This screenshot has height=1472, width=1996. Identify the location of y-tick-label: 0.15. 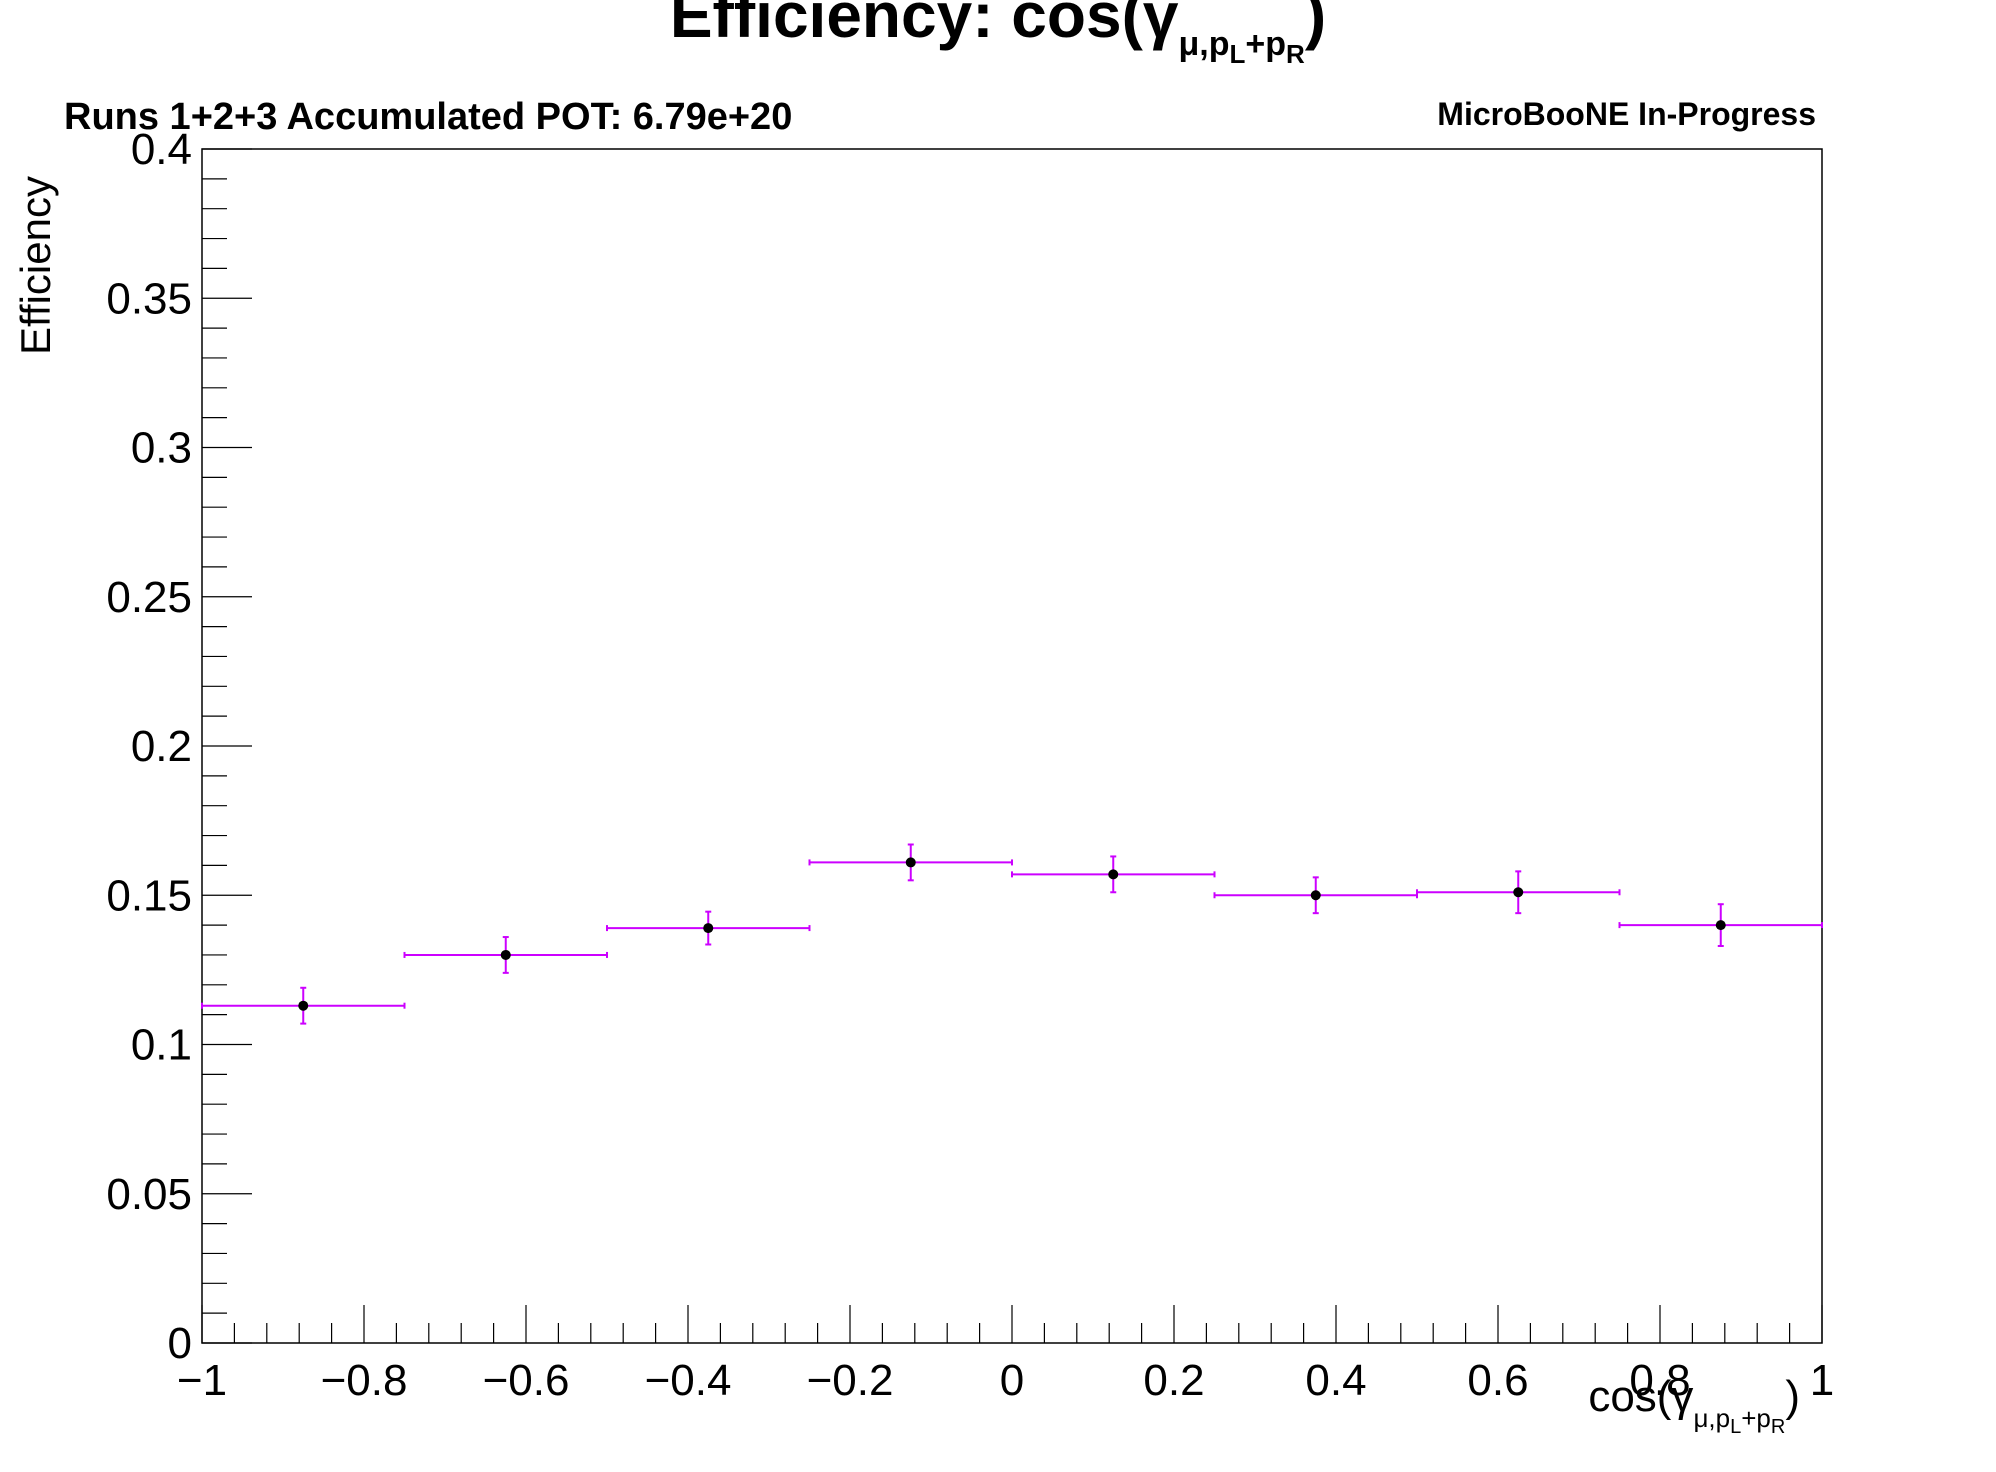
(149, 895).